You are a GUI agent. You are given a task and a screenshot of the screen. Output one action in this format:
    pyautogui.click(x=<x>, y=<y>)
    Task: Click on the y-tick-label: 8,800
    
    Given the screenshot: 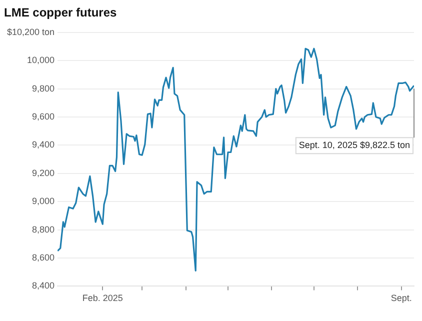 What is the action you would take?
    pyautogui.click(x=43, y=229)
    